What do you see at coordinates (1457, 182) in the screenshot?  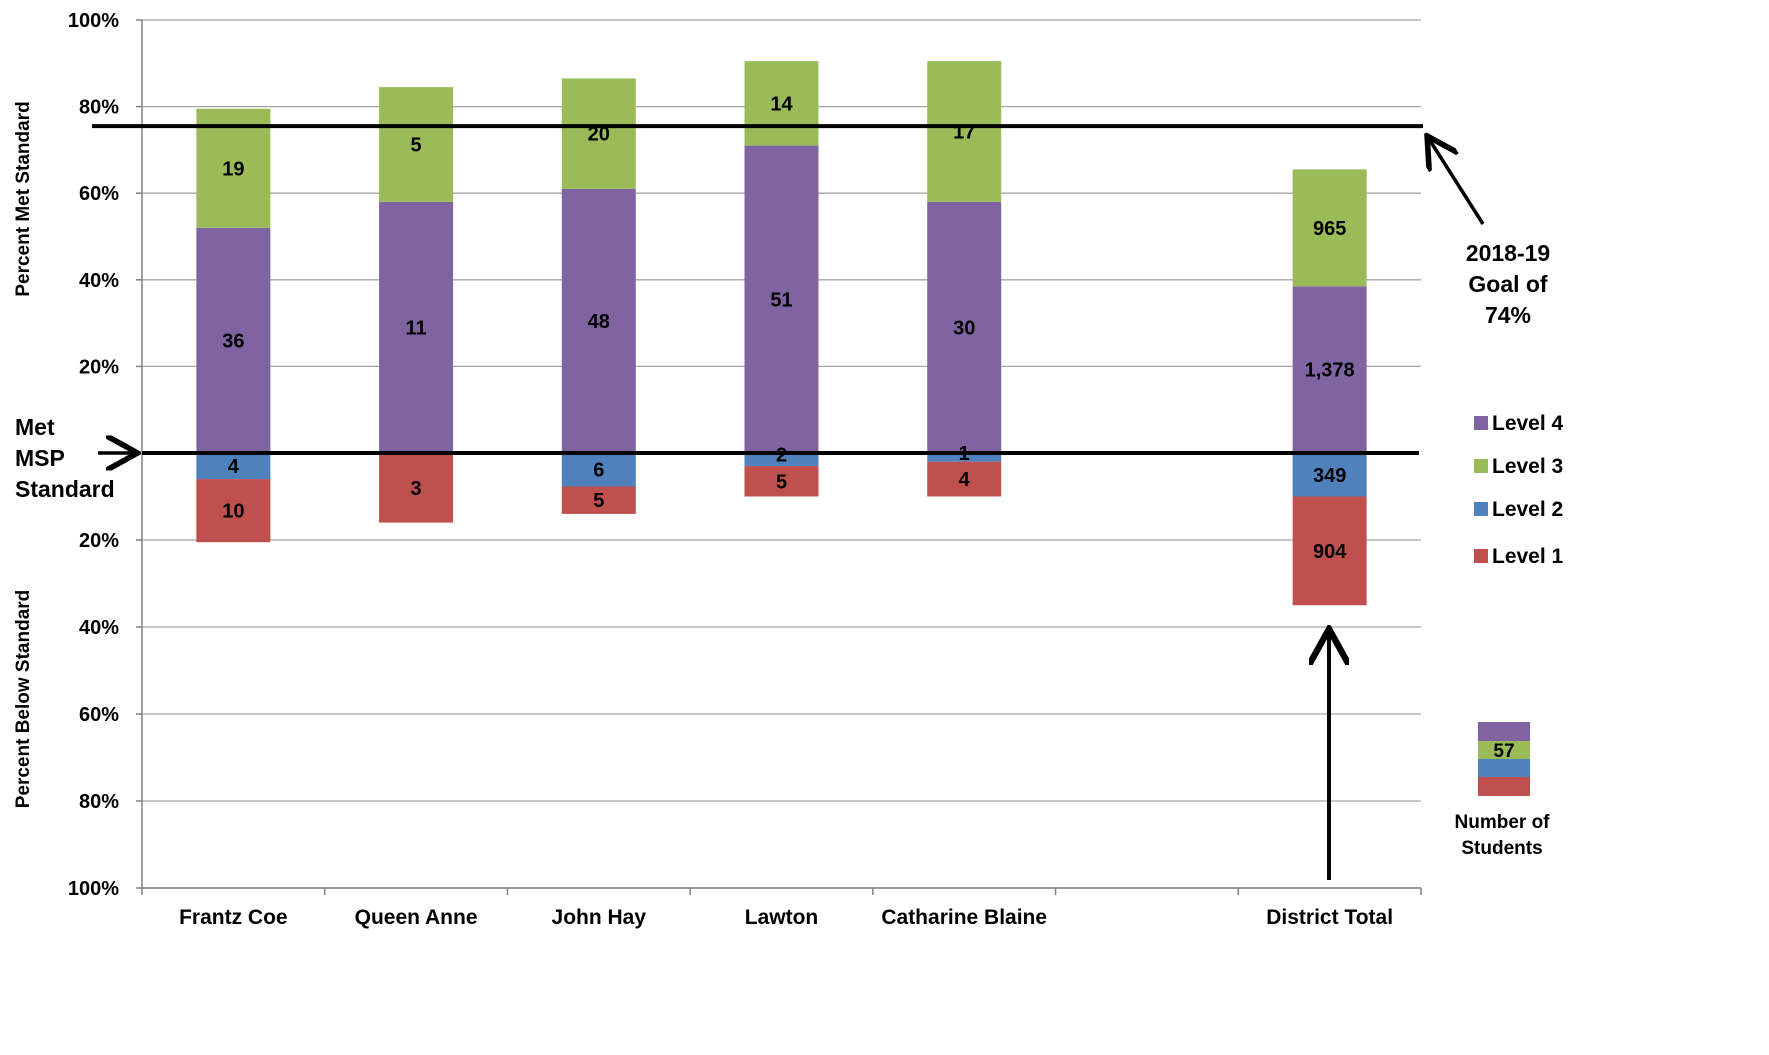 I see `goal-arrow` at bounding box center [1457, 182].